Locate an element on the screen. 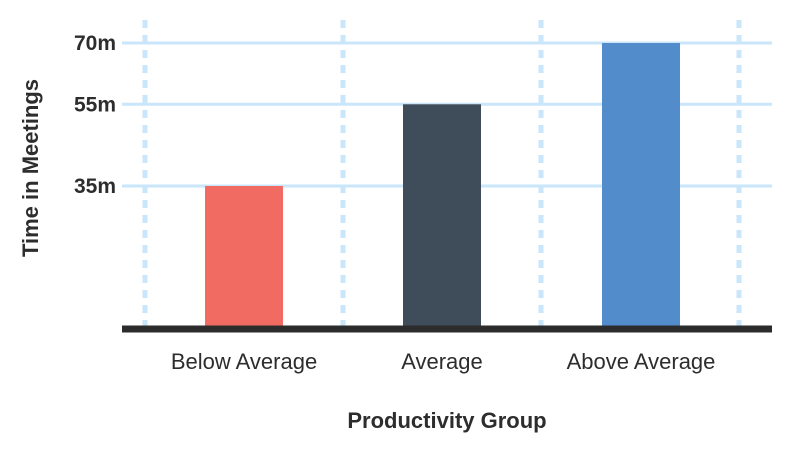 This screenshot has width=800, height=467. bar-average is located at coordinates (442, 217).